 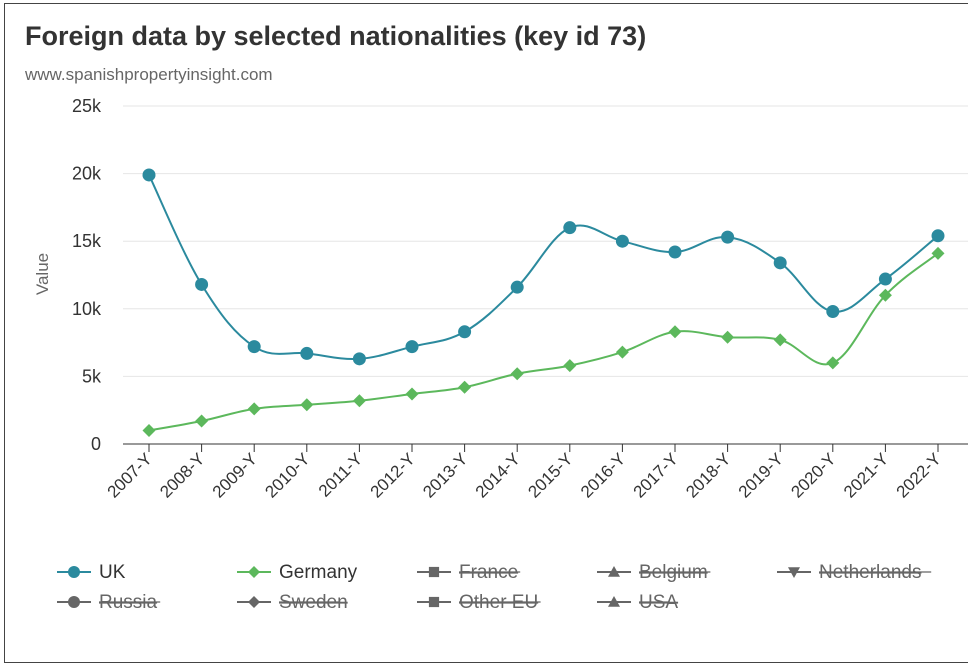 I want to click on x-tick-label: 2015-Y, so click(x=550, y=475).